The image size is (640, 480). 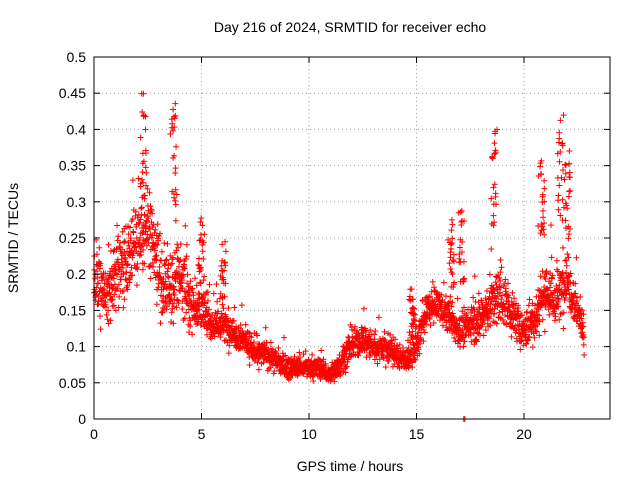 I want to click on y-tick-label: 0, so click(x=82, y=419).